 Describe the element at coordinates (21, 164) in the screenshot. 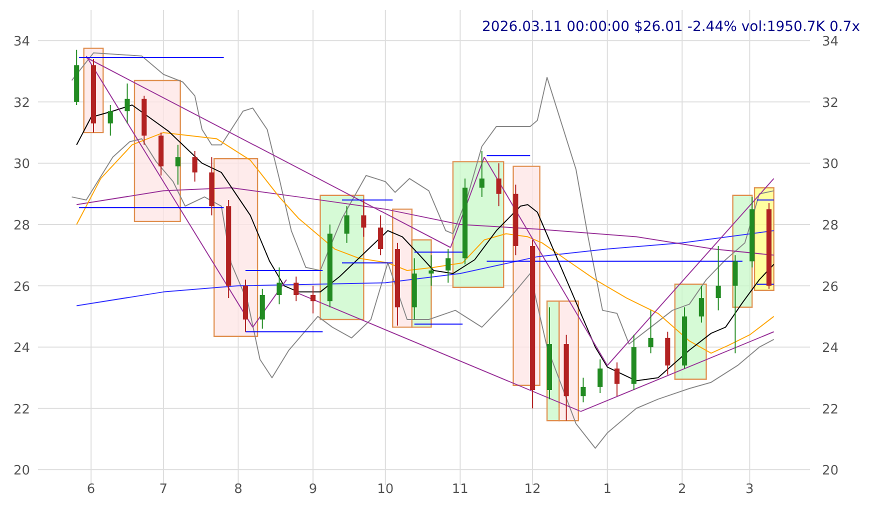

I see `y-tick-label: 30` at that location.